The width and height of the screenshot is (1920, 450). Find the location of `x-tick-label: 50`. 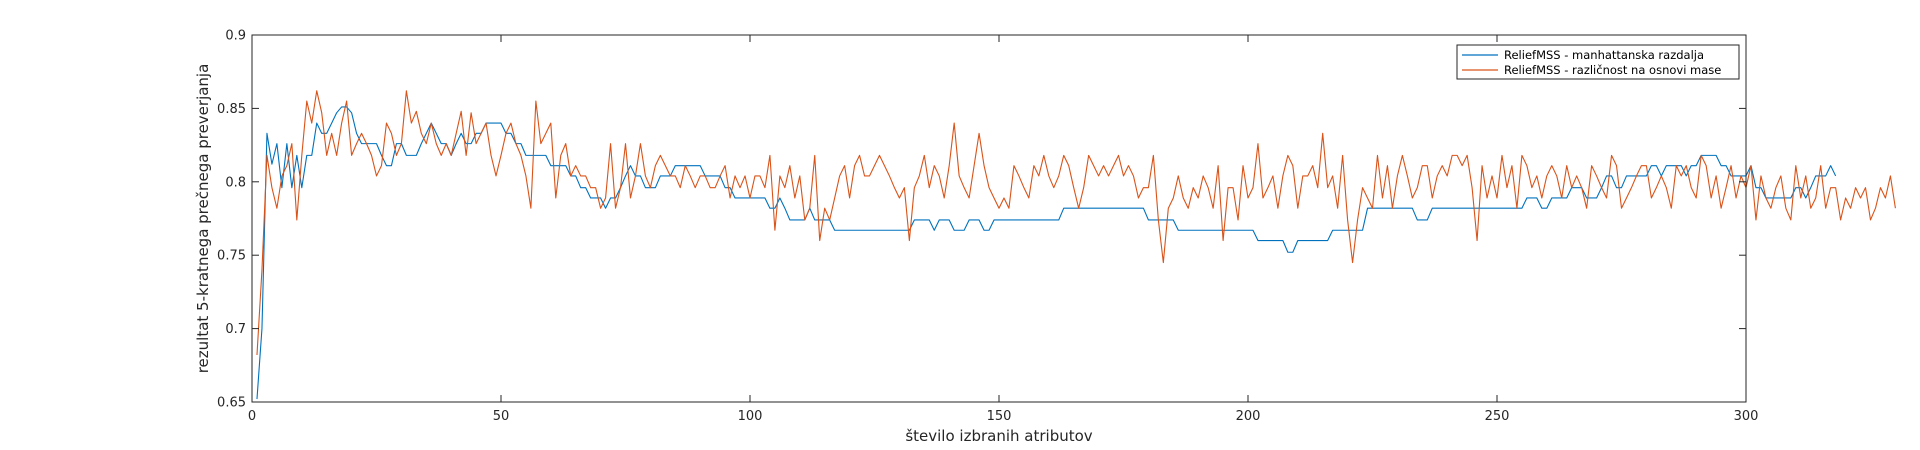

x-tick-label: 50 is located at coordinates (501, 416).